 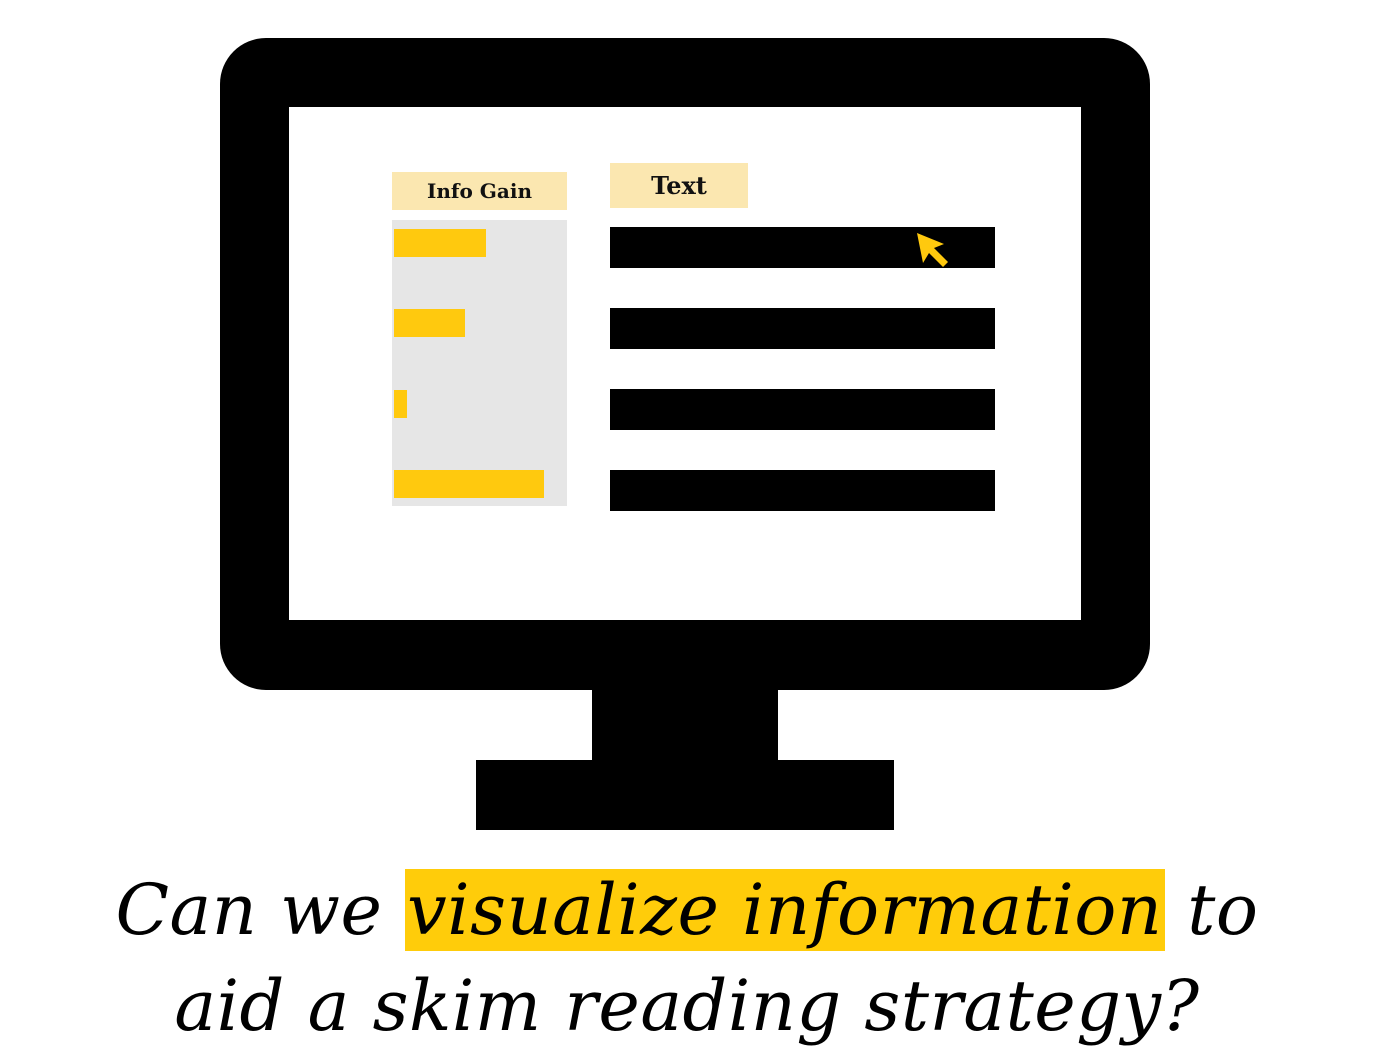 What do you see at coordinates (1211, 910) in the screenshot?
I see `caption-part-2: to` at bounding box center [1211, 910].